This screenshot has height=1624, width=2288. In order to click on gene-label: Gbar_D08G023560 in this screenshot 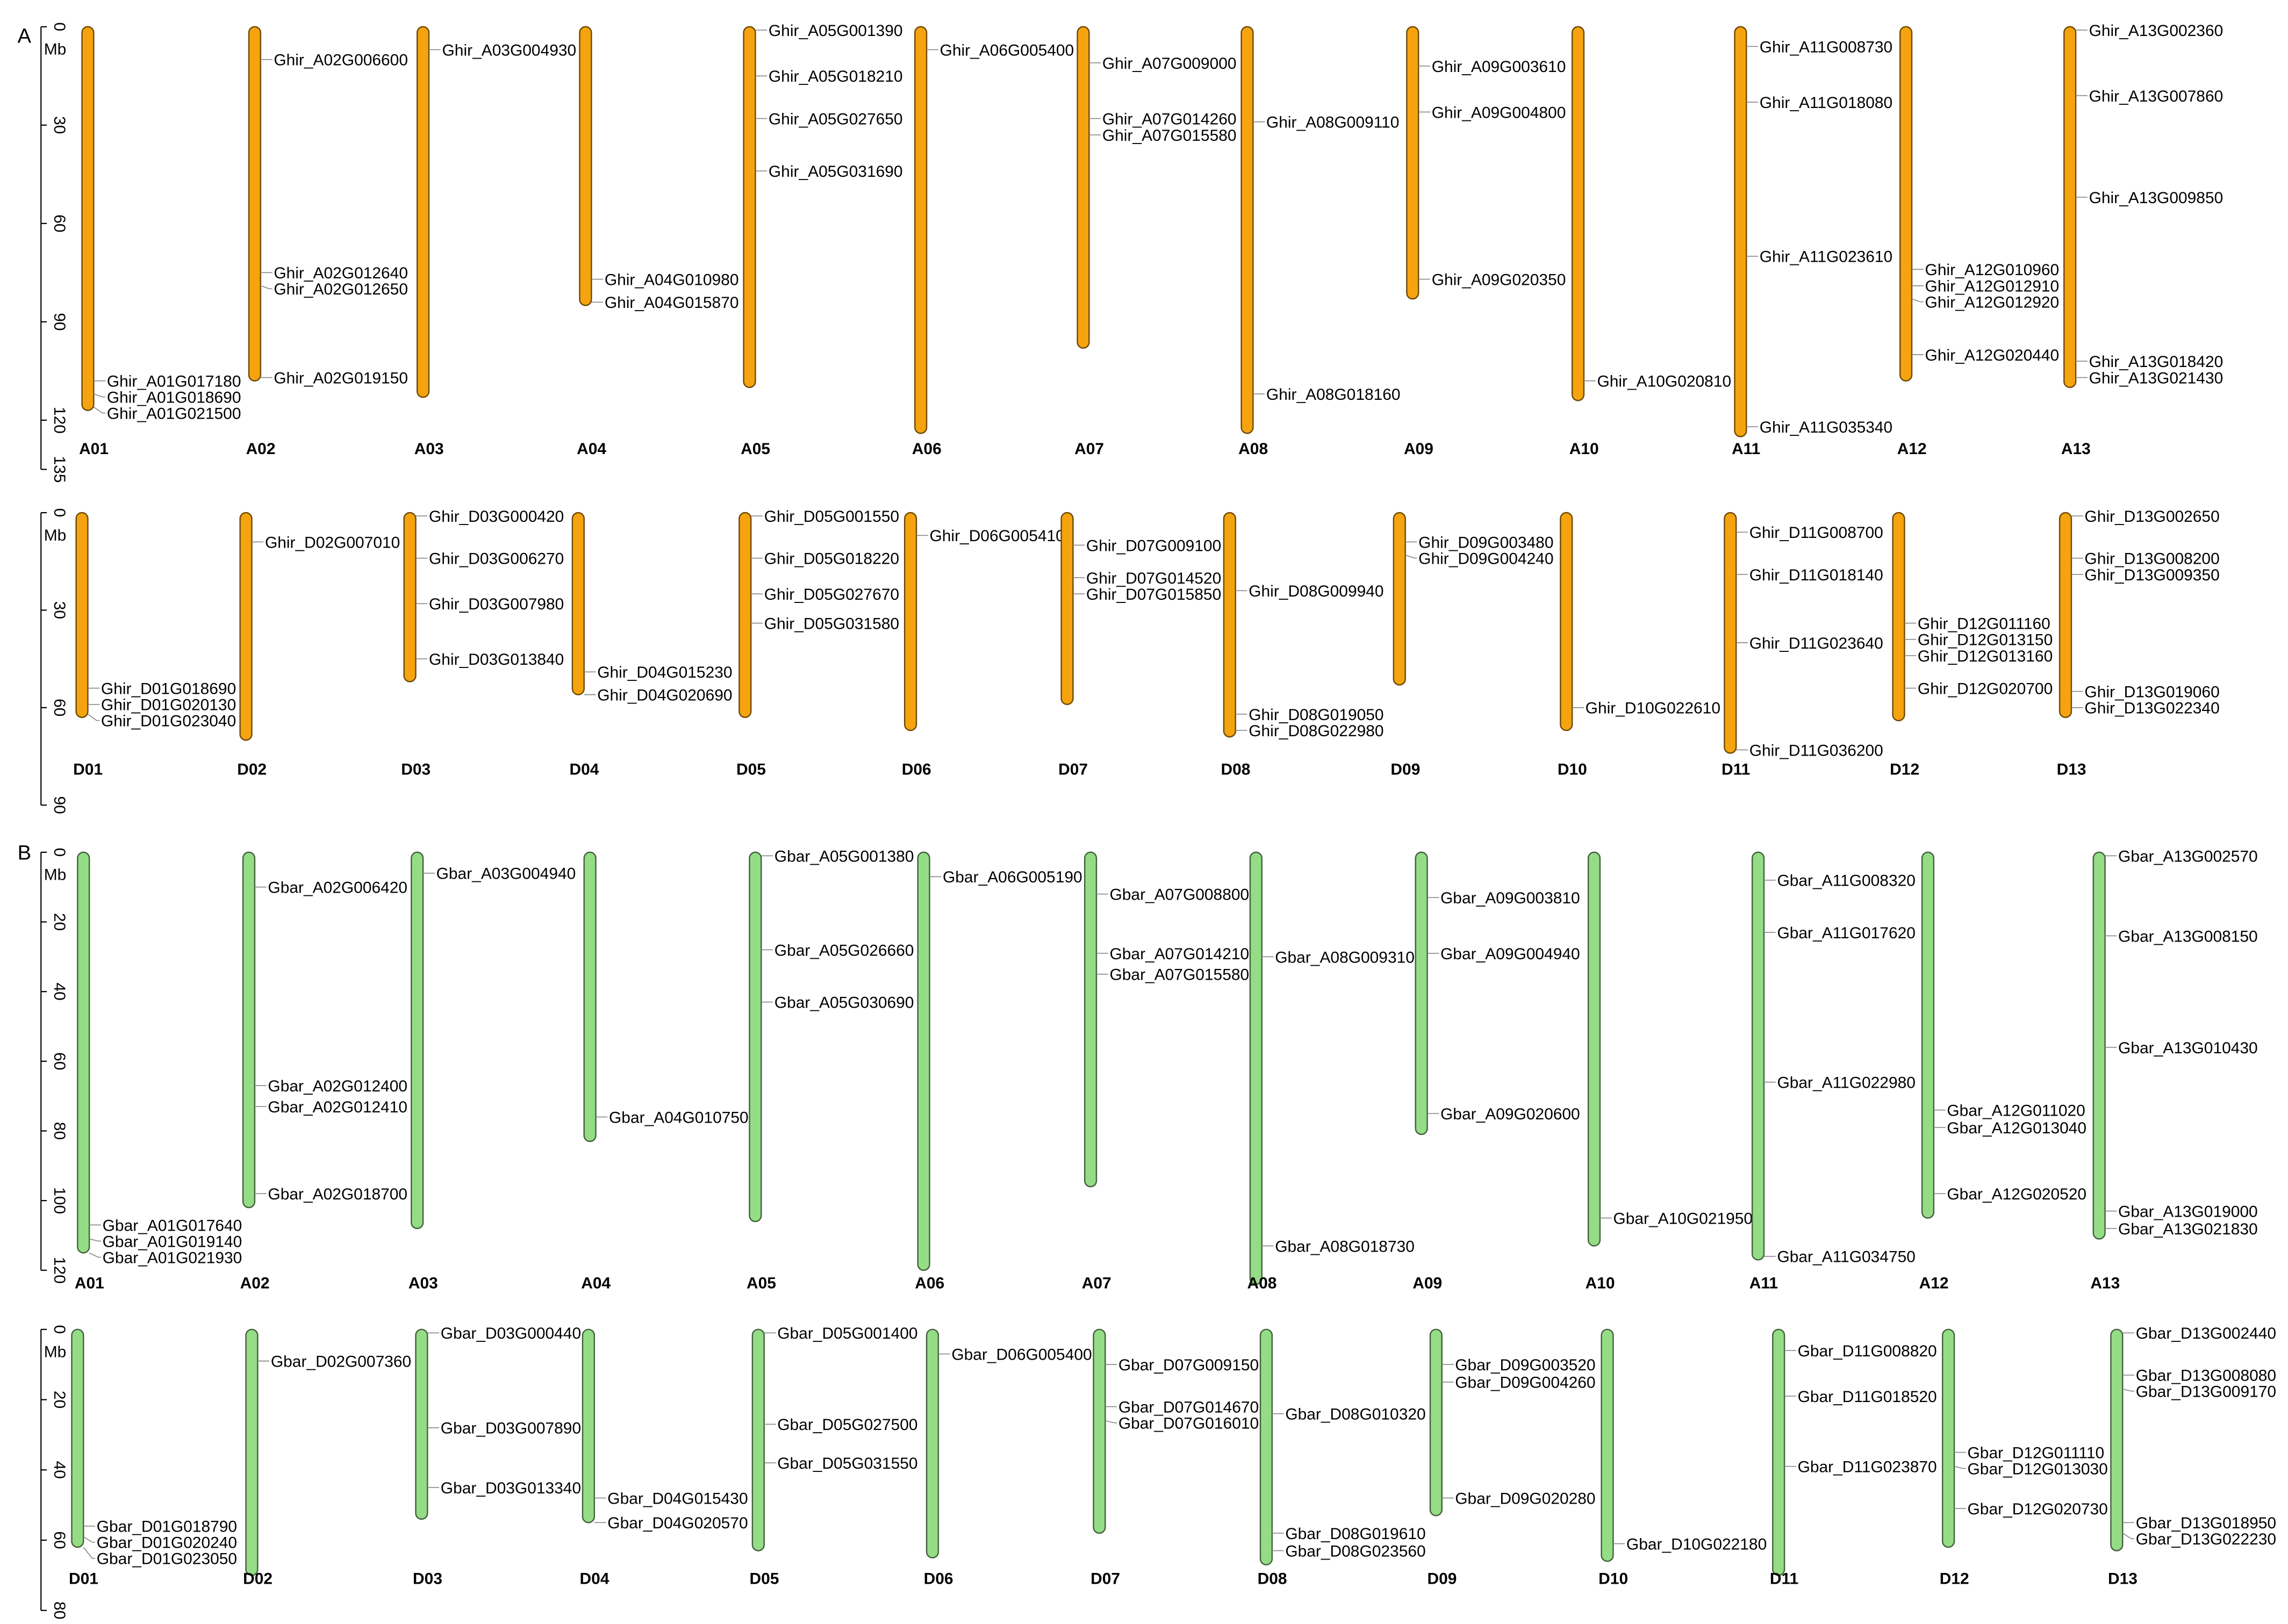, I will do `click(1355, 1551)`.